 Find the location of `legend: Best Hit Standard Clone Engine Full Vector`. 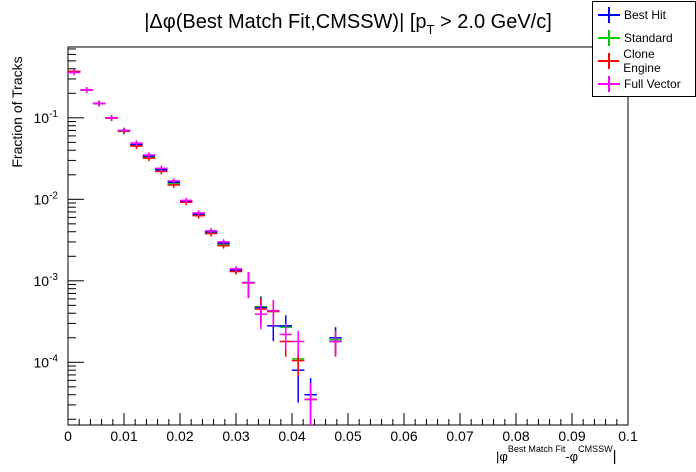

legend: Best Hit Standard Clone Engine Full Vector is located at coordinates (644, 49).